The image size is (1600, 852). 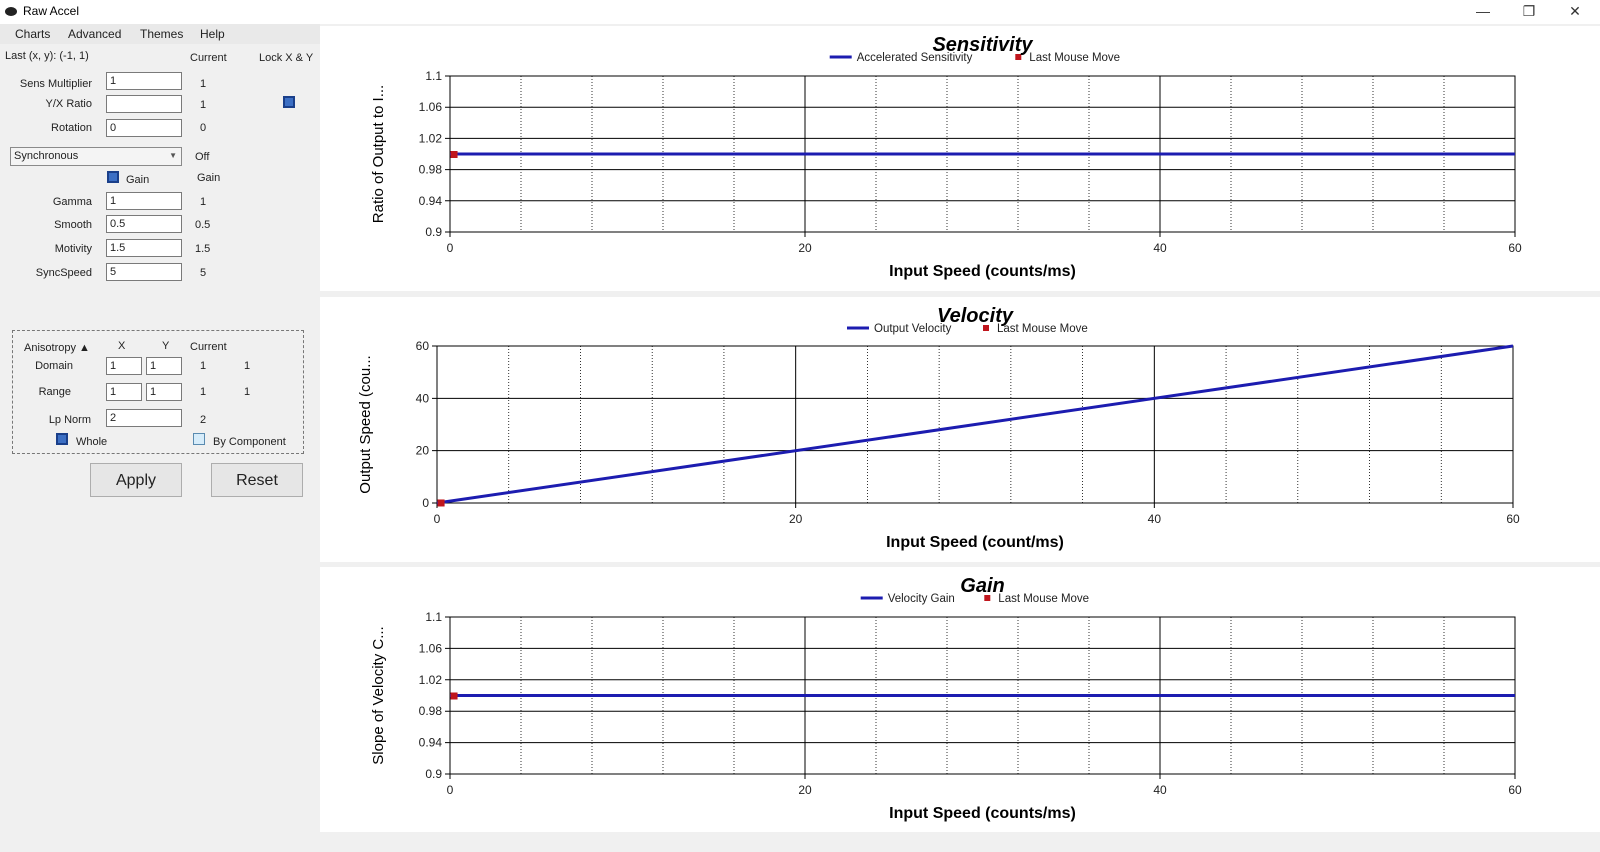 I want to click on x-axis-label: Input Speed (count/ms), so click(x=975, y=542).